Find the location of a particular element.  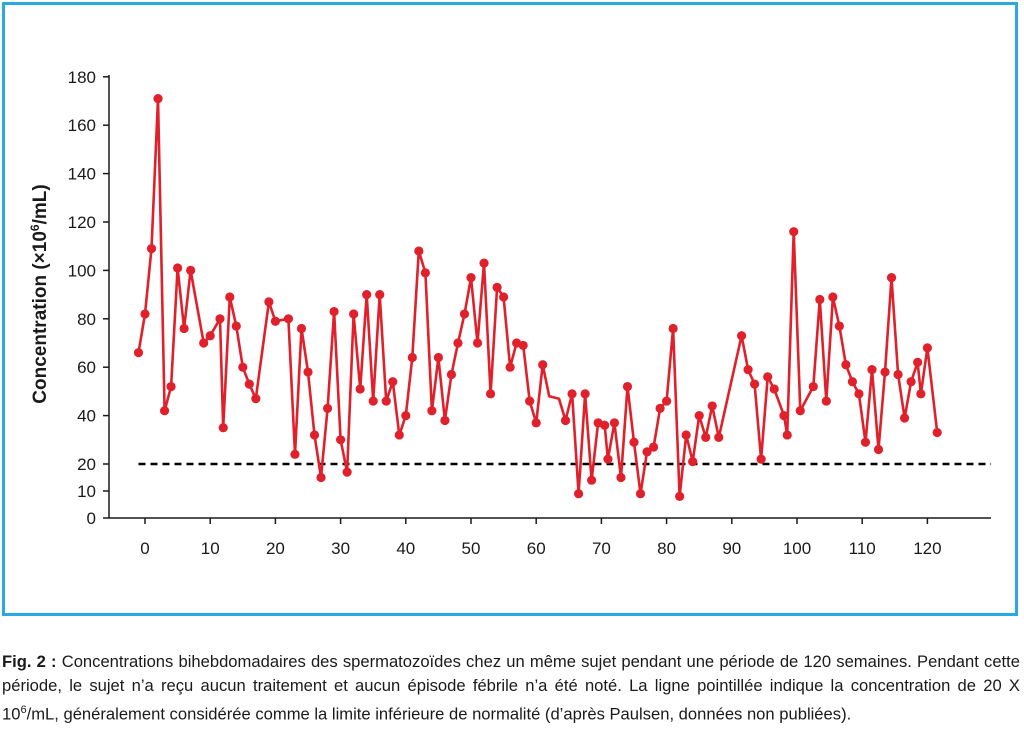

x-tick-label: 120 is located at coordinates (927, 548).